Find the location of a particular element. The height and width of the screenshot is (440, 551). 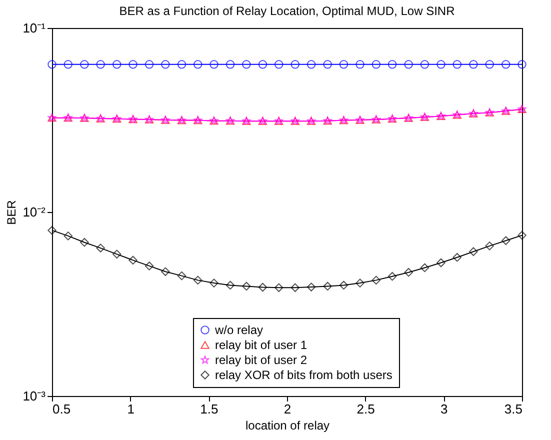

chart-title: BER as a Function of Relay Location, Optimal MUD, Low SINR is located at coordinates (287, 11).